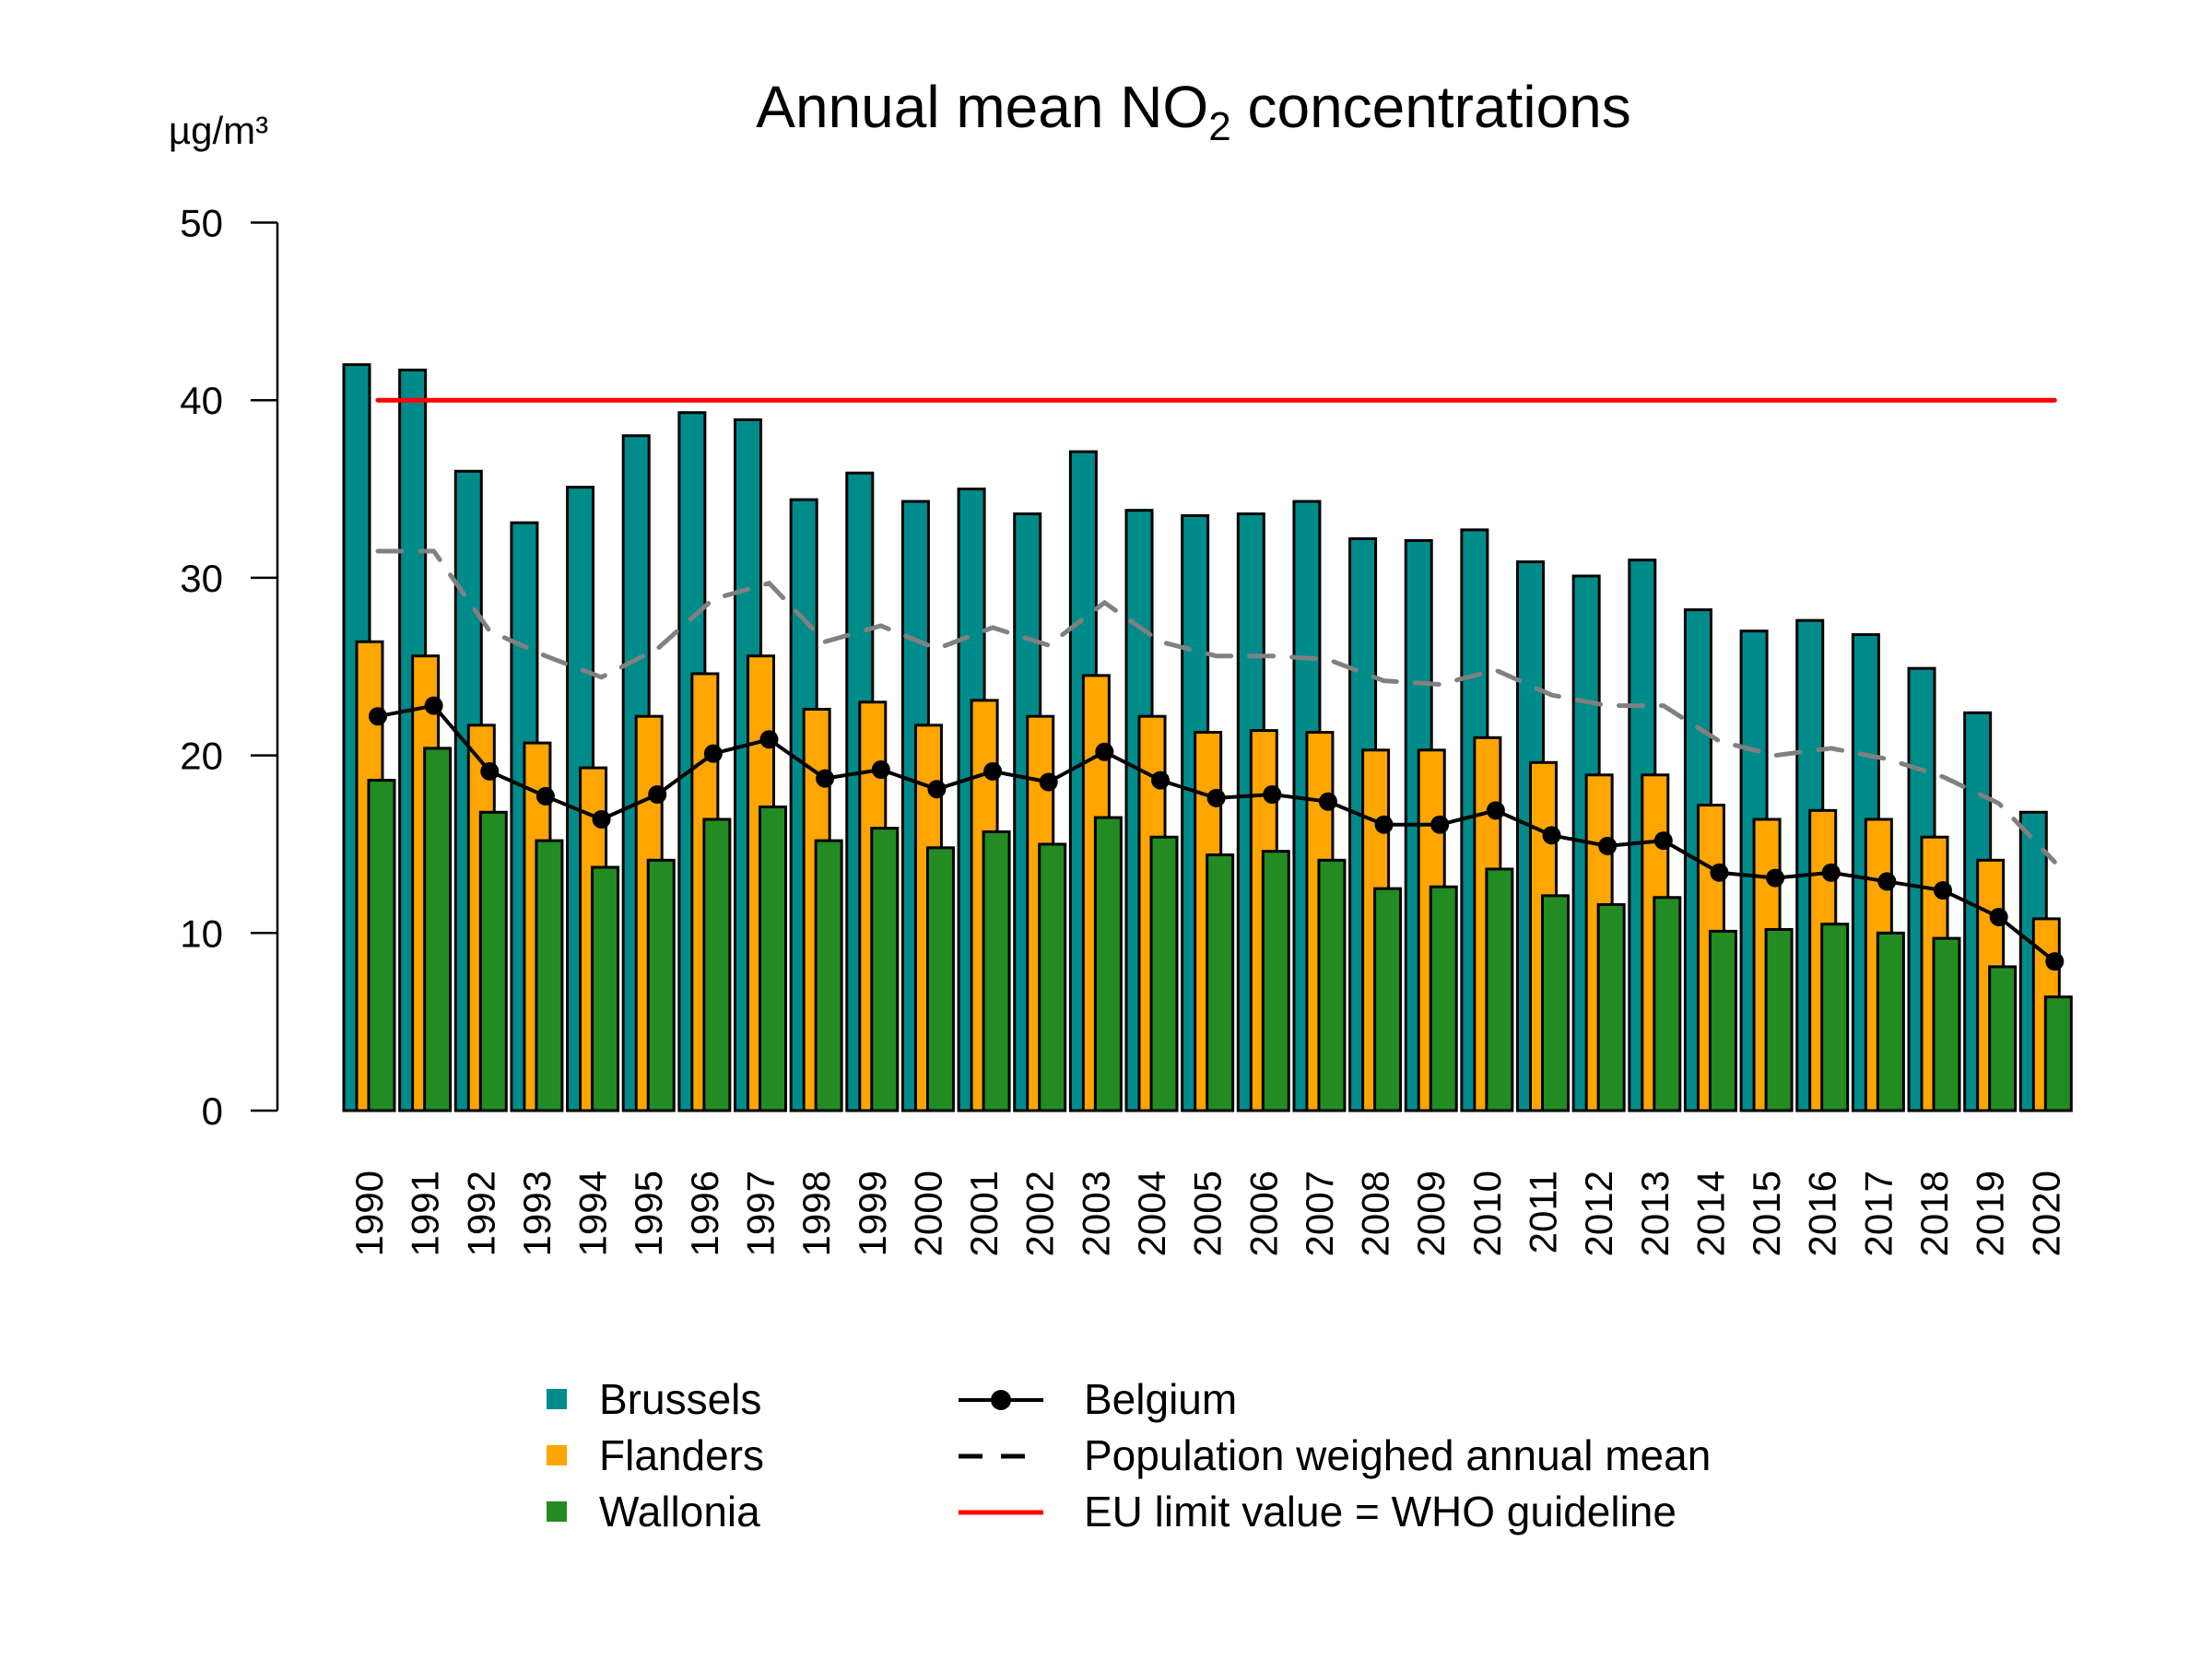 This screenshot has width=2212, height=1659. I want to click on belgium-point-2013, so click(1663, 841).